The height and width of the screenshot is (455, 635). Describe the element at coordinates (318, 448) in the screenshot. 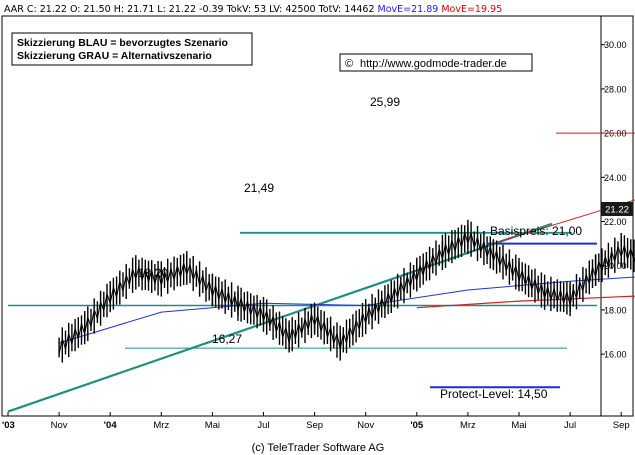

I see `footer-credit: (c) TeleTrader Software AG` at that location.